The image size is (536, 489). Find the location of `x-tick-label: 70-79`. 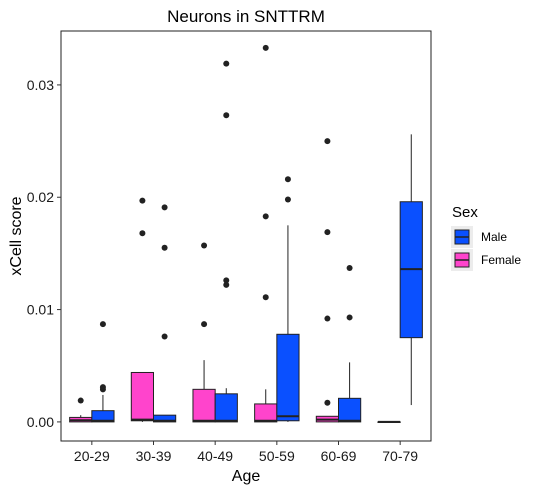

x-tick-label: 70-79 is located at coordinates (400, 456).